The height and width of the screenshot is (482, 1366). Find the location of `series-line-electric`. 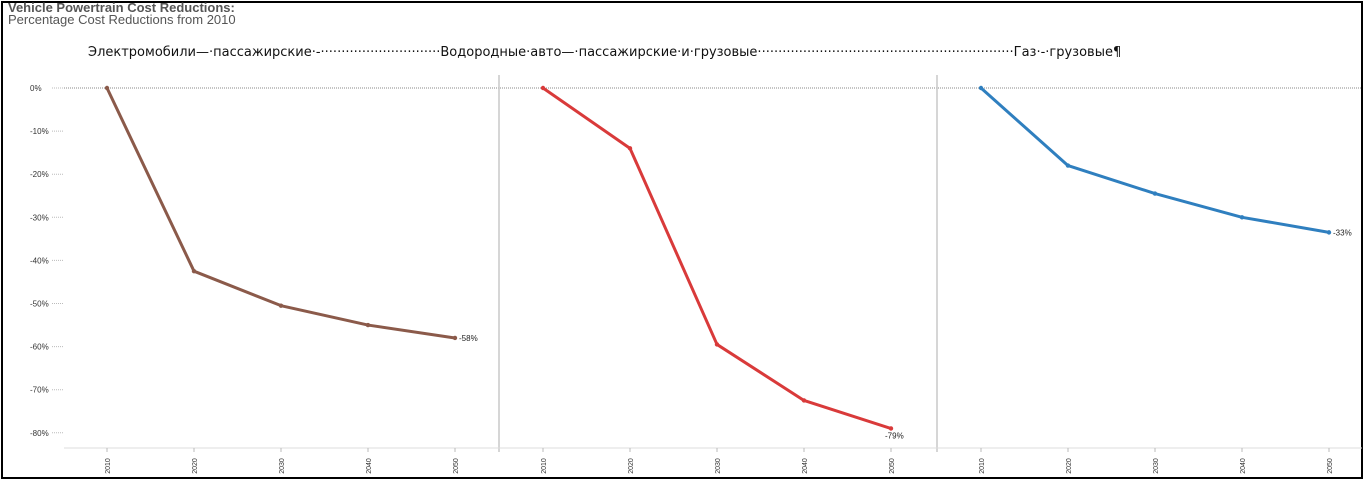

series-line-electric is located at coordinates (280, 213).